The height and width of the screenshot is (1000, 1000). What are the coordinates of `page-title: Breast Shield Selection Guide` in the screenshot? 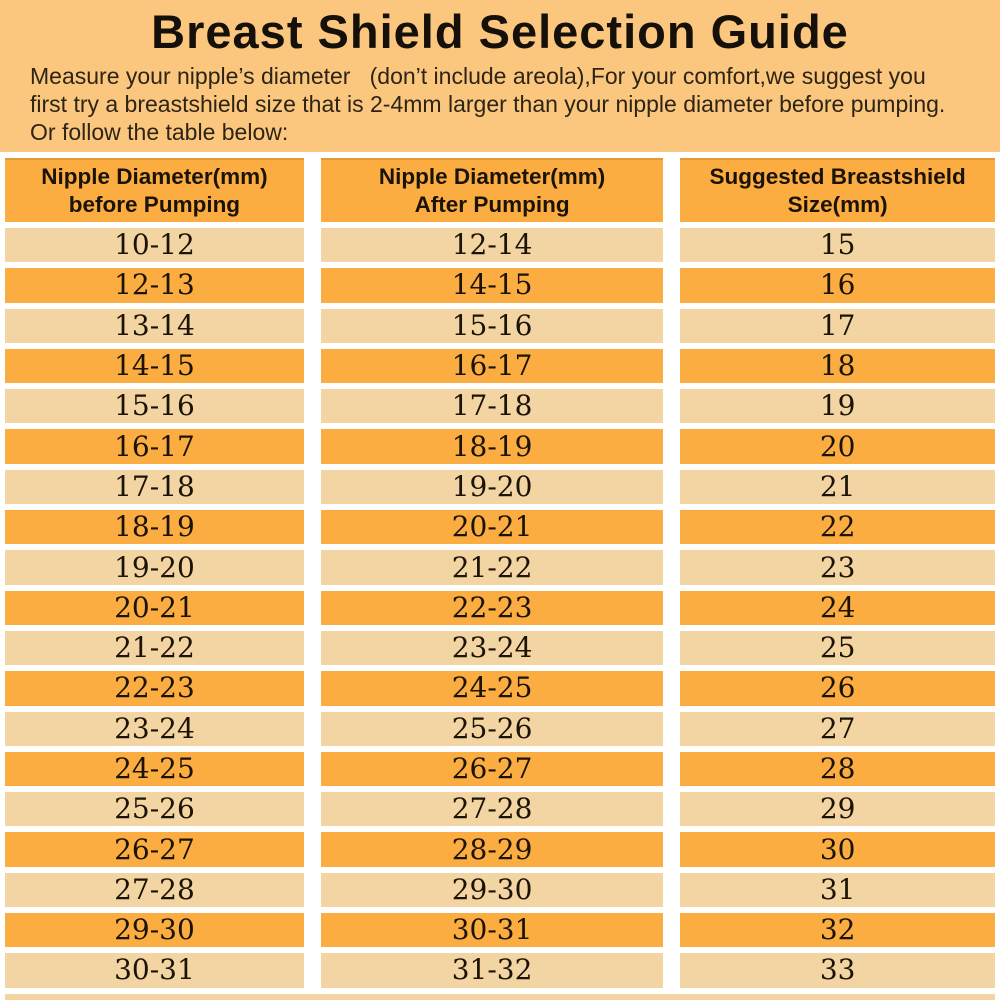 It's located at (500, 31).